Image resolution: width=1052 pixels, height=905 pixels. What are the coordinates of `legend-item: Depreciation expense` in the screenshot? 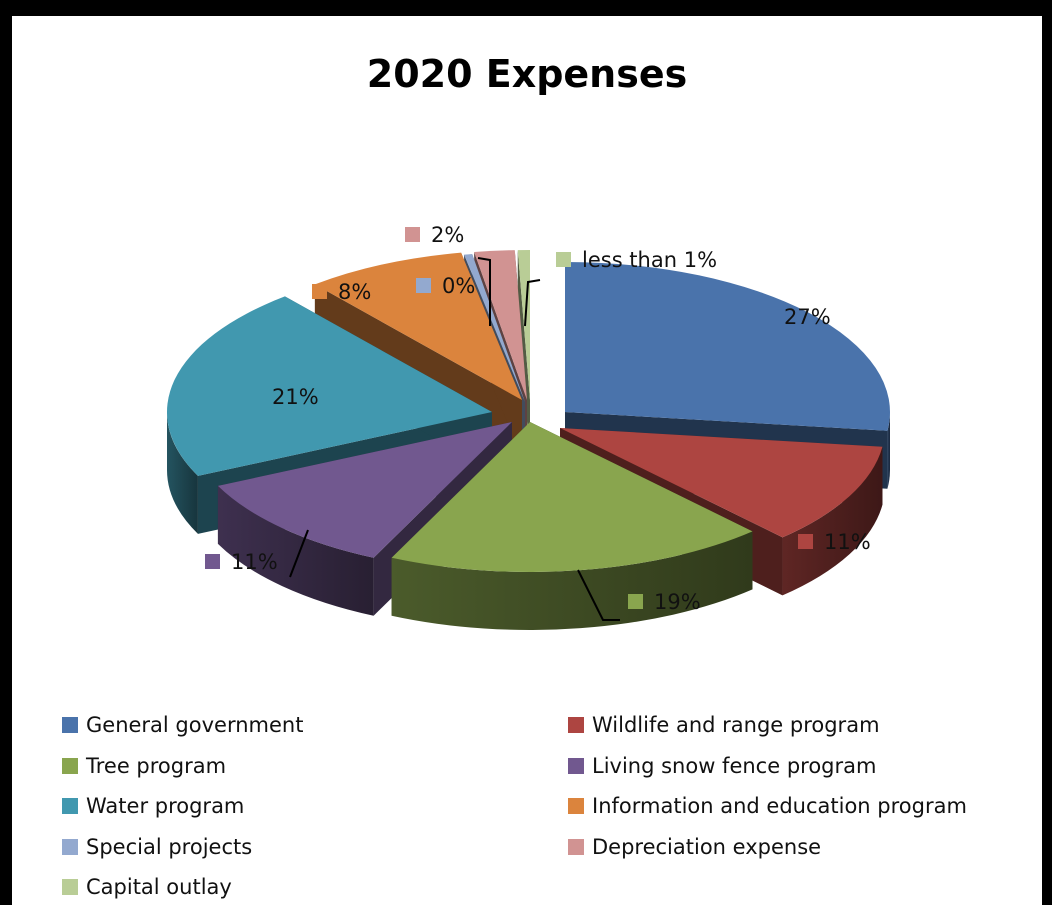 It's located at (694, 847).